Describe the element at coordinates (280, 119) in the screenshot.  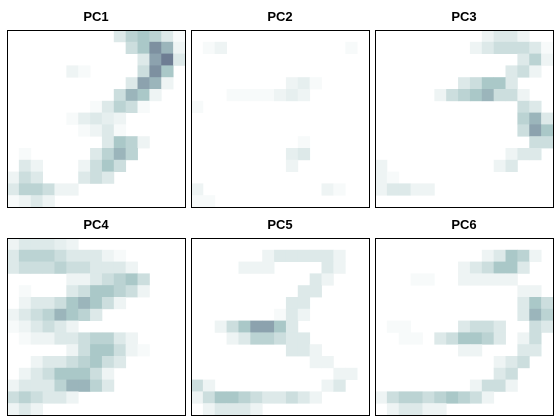
I see `panel-frame-pc2` at that location.